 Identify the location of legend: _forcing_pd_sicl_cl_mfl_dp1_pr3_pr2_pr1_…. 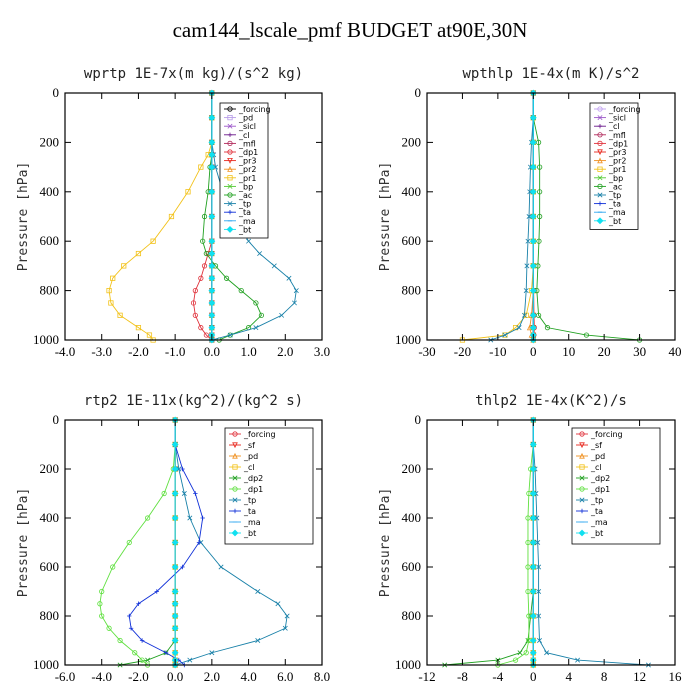
(245, 170).